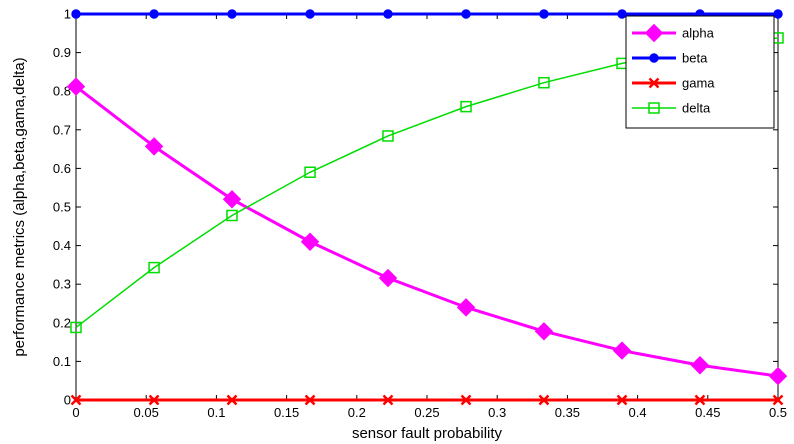  What do you see at coordinates (638, 412) in the screenshot?
I see `x-tick-label: 0.4` at bounding box center [638, 412].